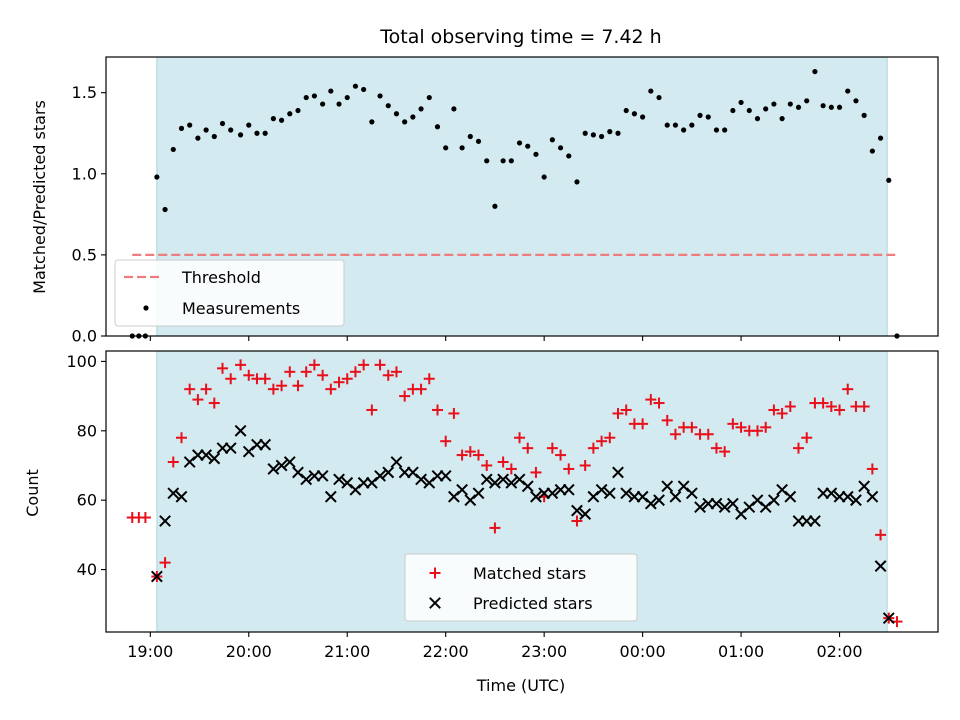 This screenshot has width=960, height=720. I want to click on bottom-xtick-label: 19:00, so click(150, 651).